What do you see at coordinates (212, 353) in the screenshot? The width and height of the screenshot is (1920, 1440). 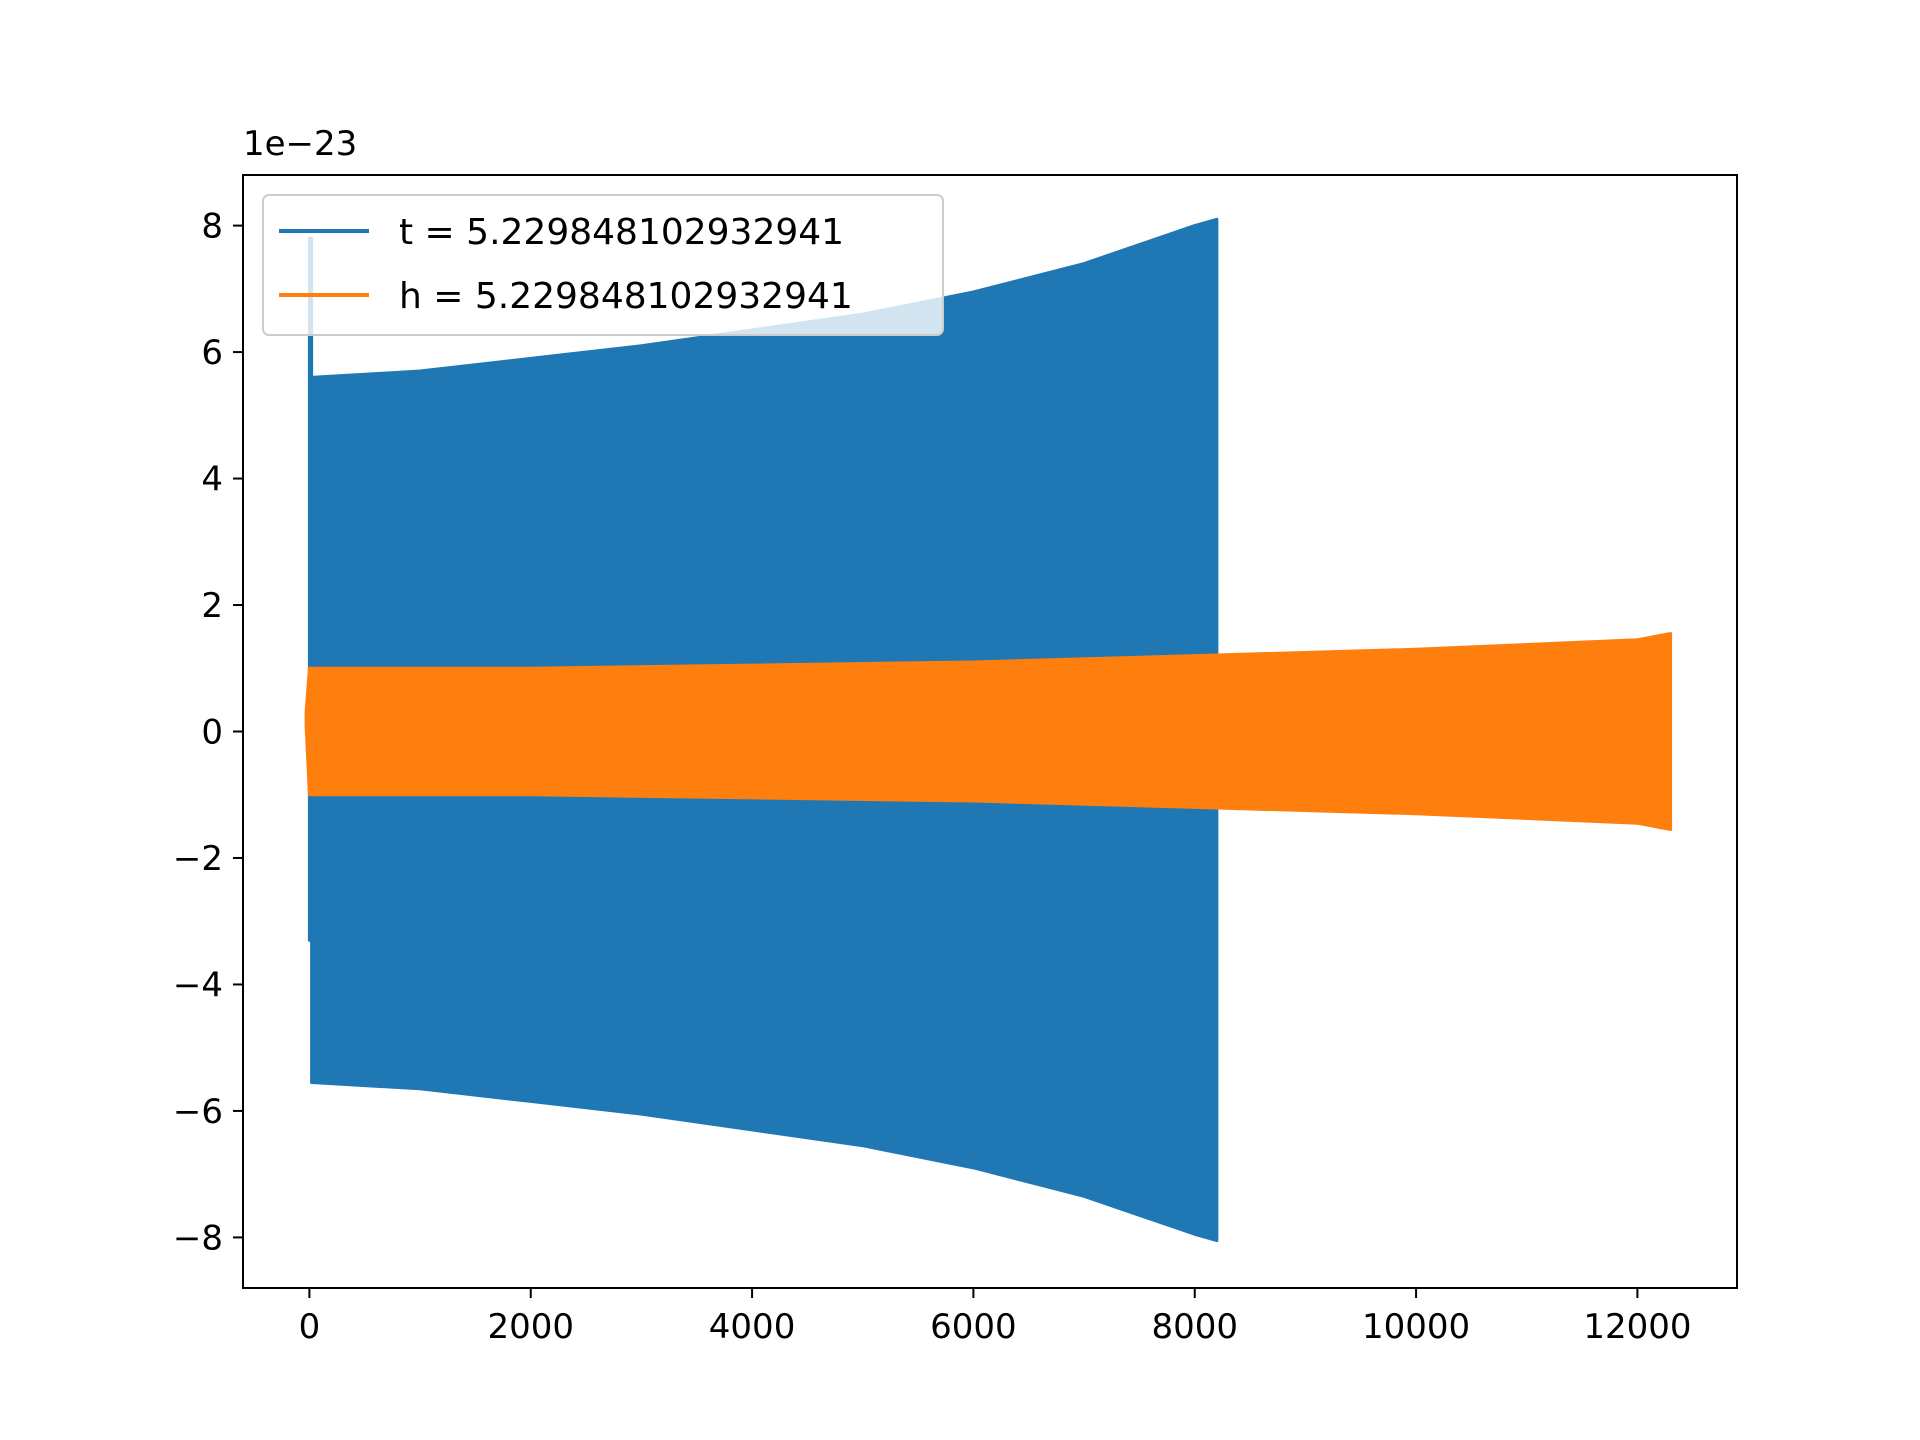 I see `y-tick-label: 6` at bounding box center [212, 353].